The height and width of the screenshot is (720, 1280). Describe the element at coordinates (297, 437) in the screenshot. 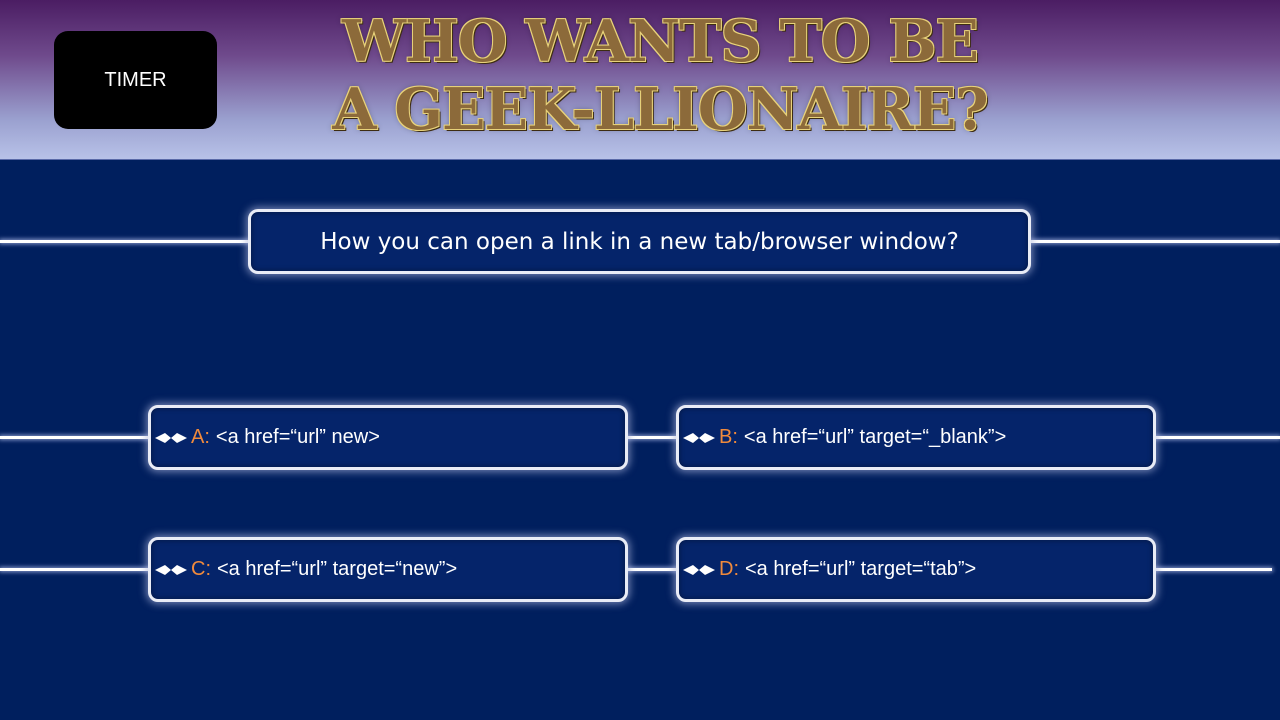

I see `answer-a-text: <a href=“url” new>` at that location.